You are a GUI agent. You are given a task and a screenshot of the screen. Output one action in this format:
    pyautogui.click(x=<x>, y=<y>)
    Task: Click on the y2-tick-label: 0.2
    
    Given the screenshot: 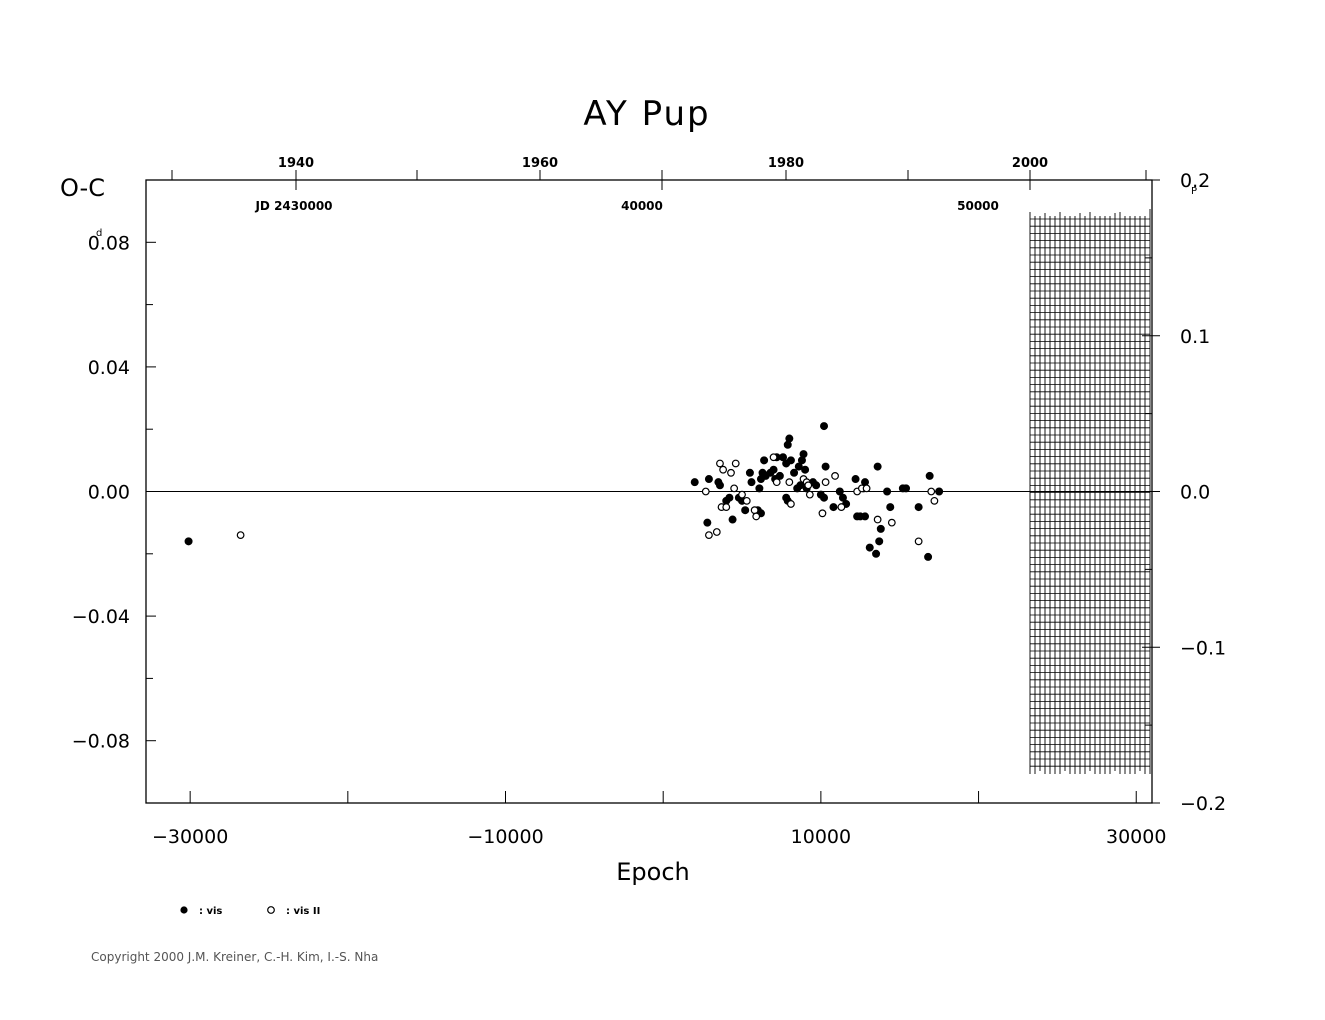 What is the action you would take?
    pyautogui.click(x=1195, y=181)
    